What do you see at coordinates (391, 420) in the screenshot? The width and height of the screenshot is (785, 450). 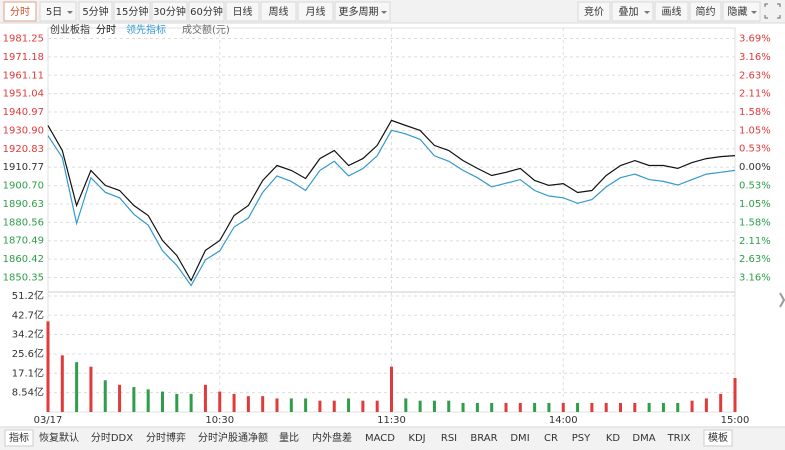 I see `x-tick-label: 11:30` at bounding box center [391, 420].